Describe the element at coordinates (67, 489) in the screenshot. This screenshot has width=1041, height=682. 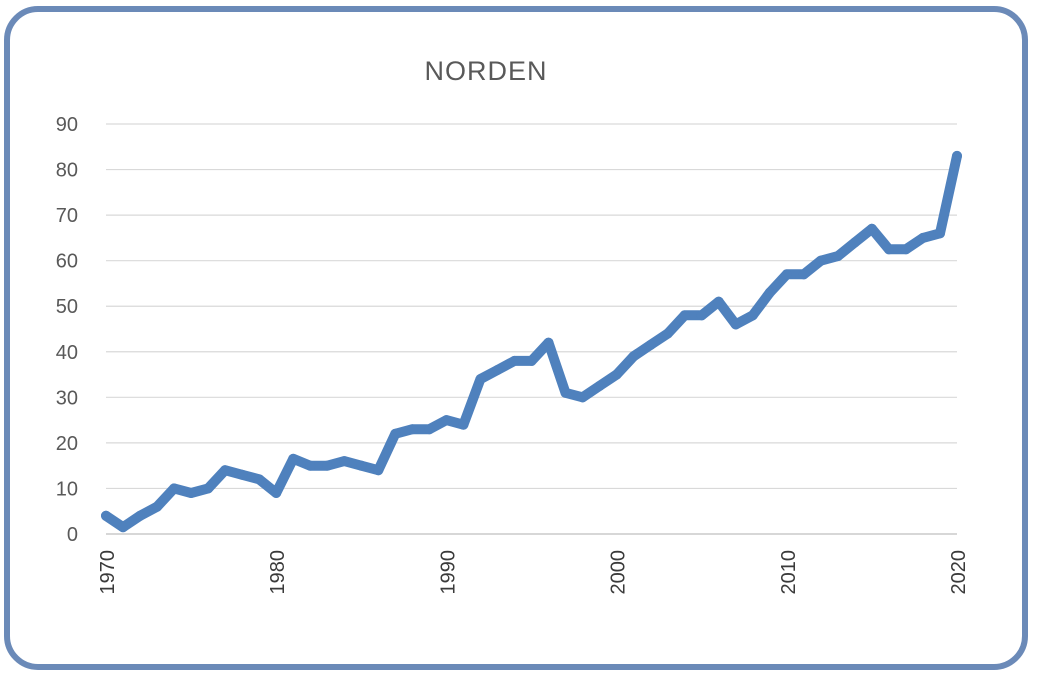
I see `y-tick-label: 10` at that location.